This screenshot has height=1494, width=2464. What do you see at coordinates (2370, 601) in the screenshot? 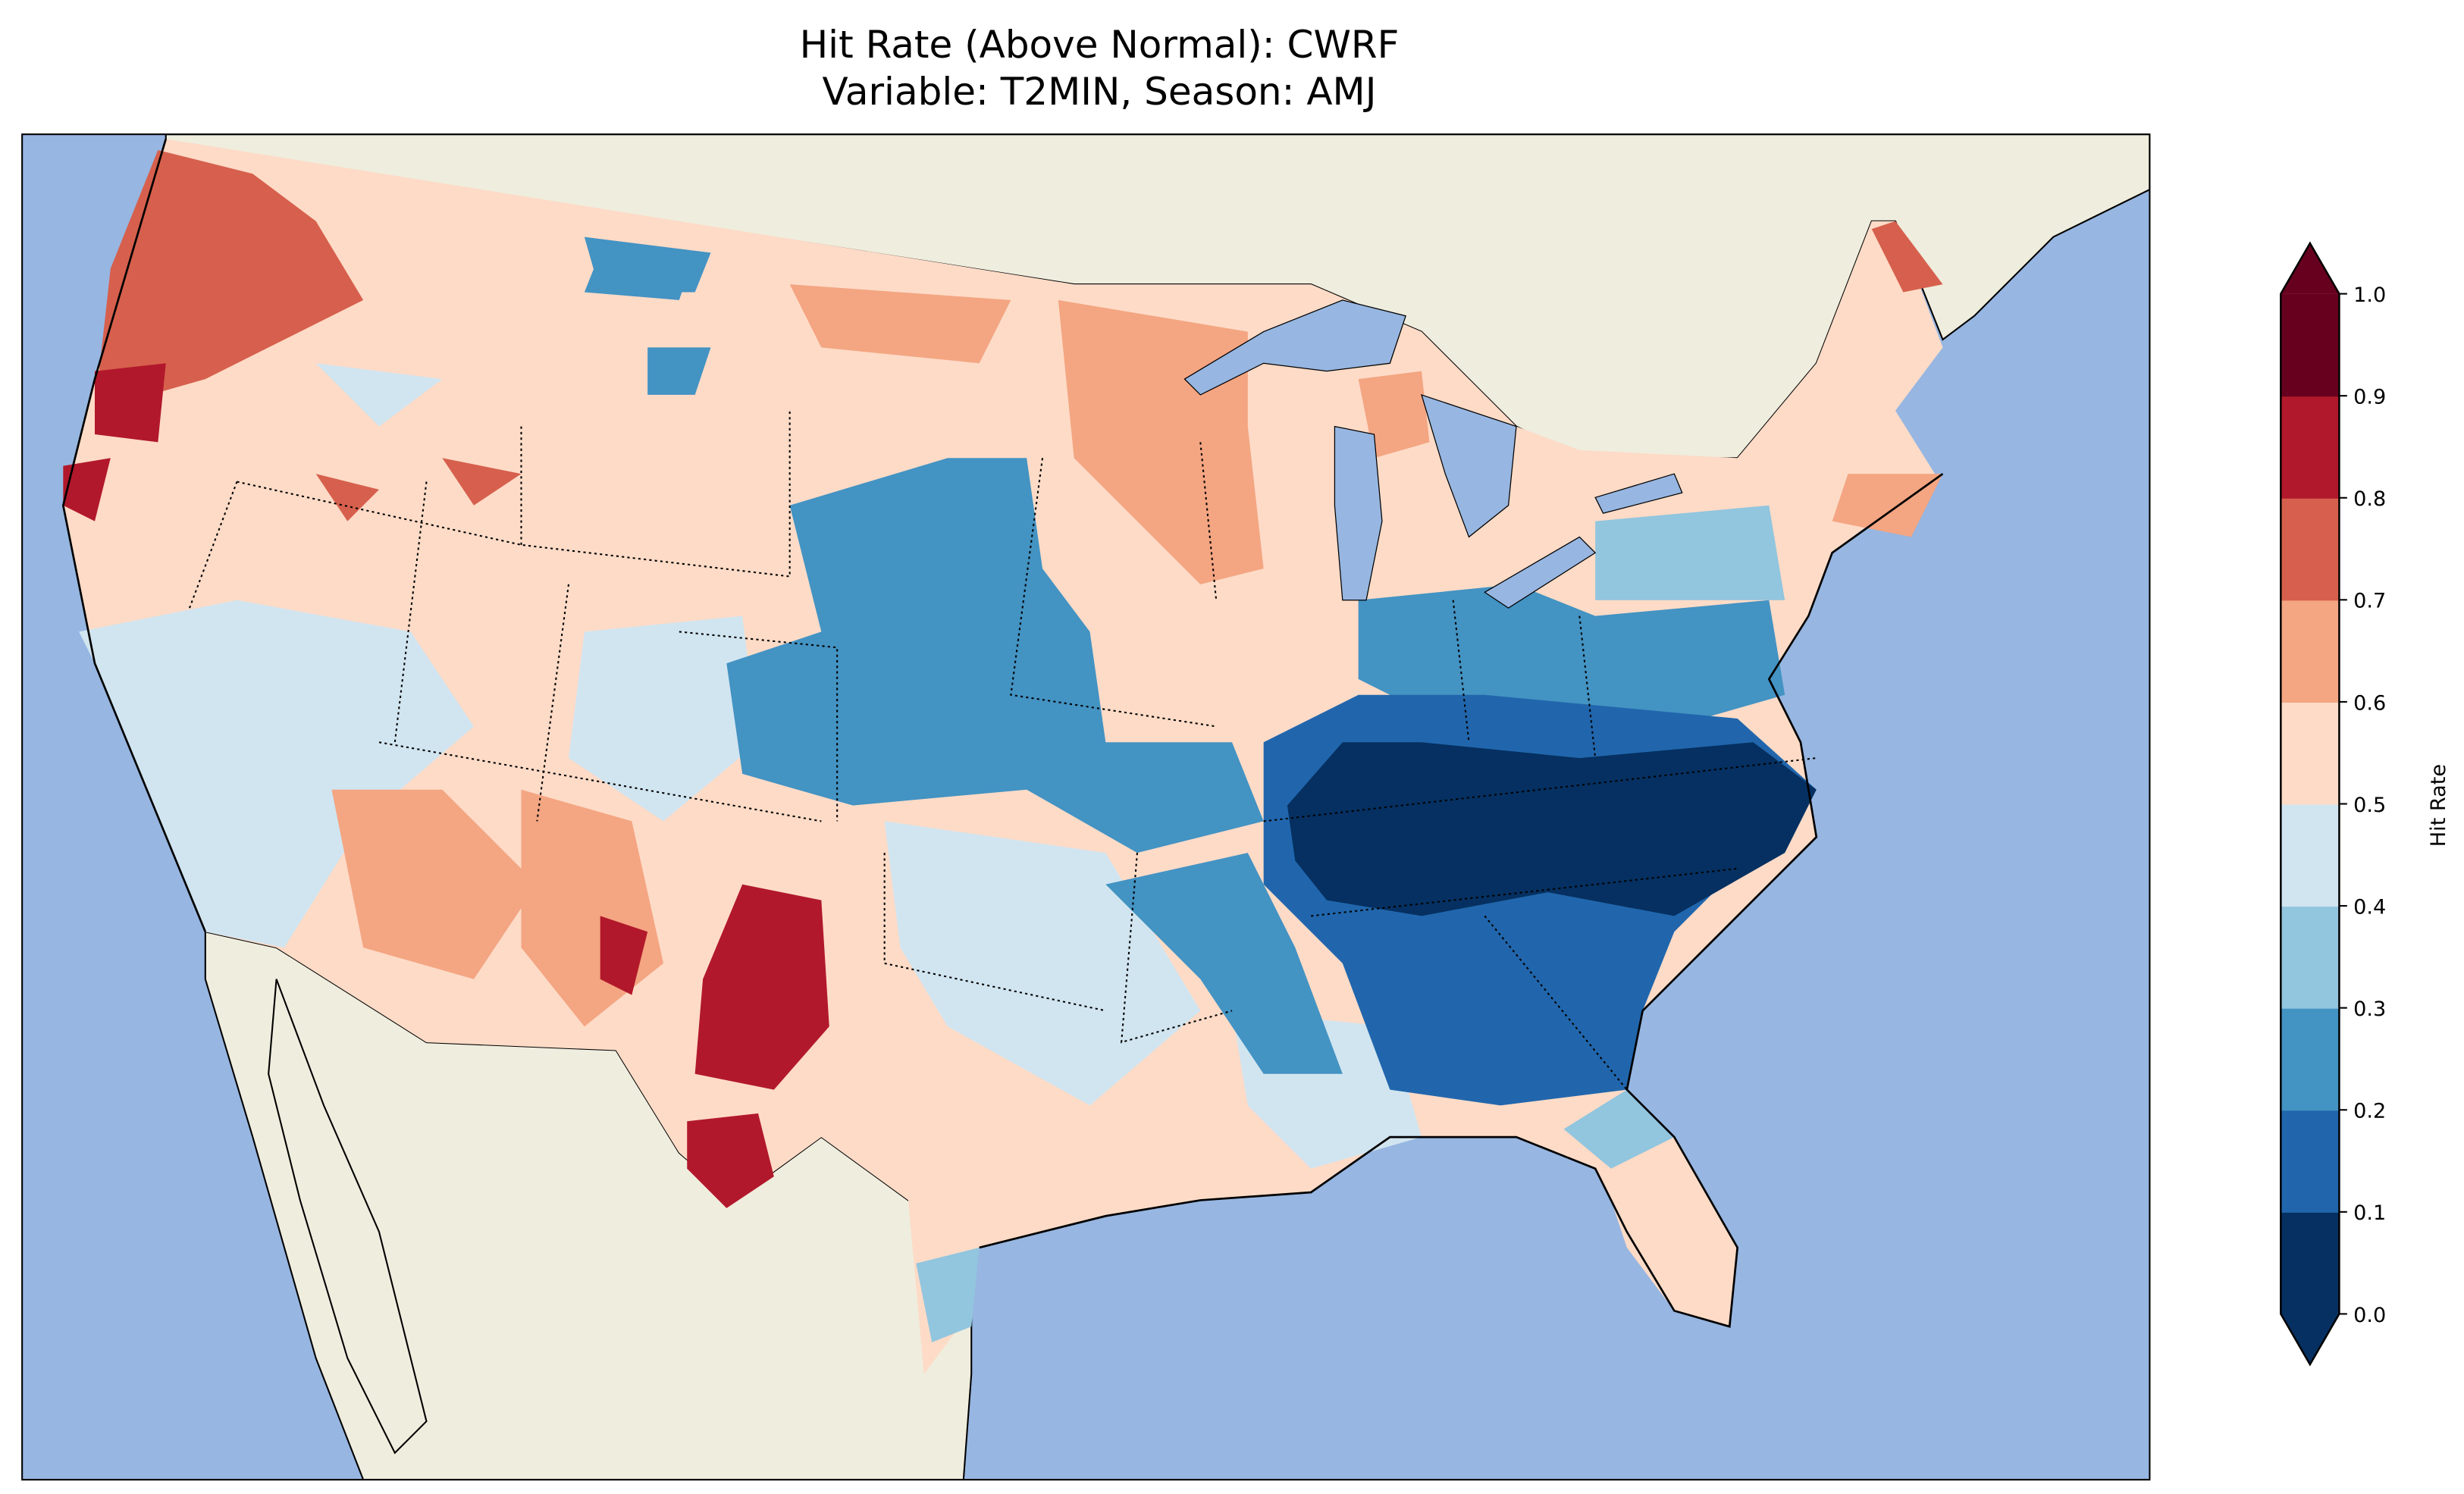
I see `colorbar-tick-label: 0.7` at bounding box center [2370, 601].